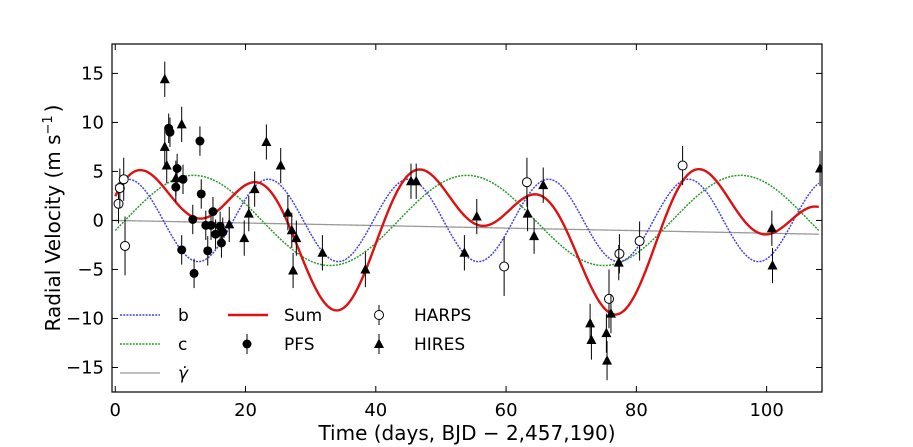 This screenshot has width=913, height=447. What do you see at coordinates (379, 343) in the screenshot?
I see `legend-hires-marker` at bounding box center [379, 343].